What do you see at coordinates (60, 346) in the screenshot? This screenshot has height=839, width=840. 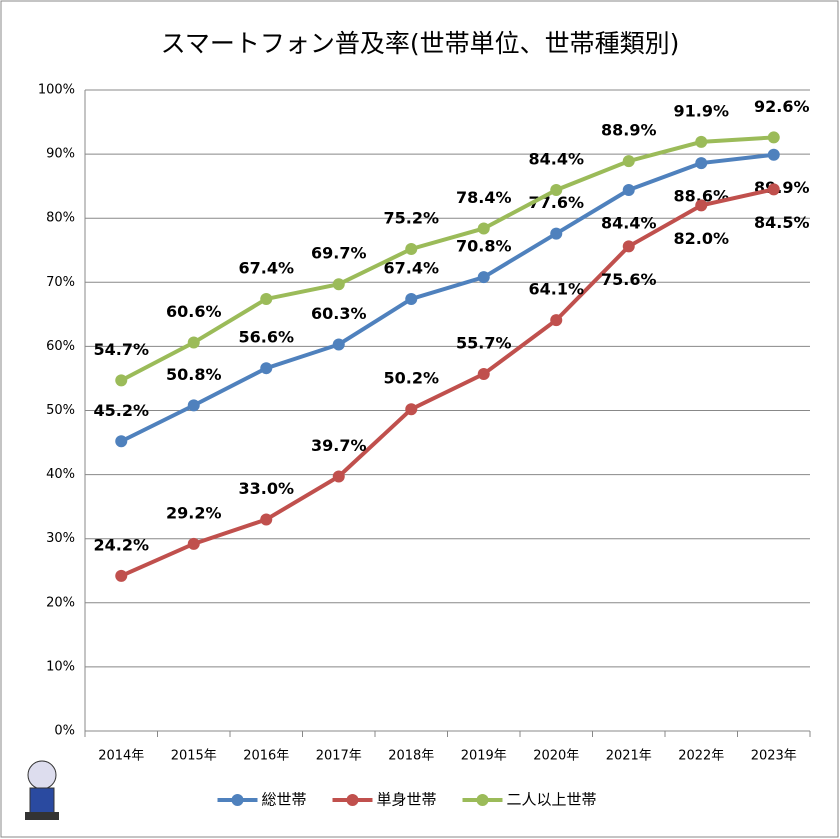 I see `y-tick-label: 60%` at bounding box center [60, 346].